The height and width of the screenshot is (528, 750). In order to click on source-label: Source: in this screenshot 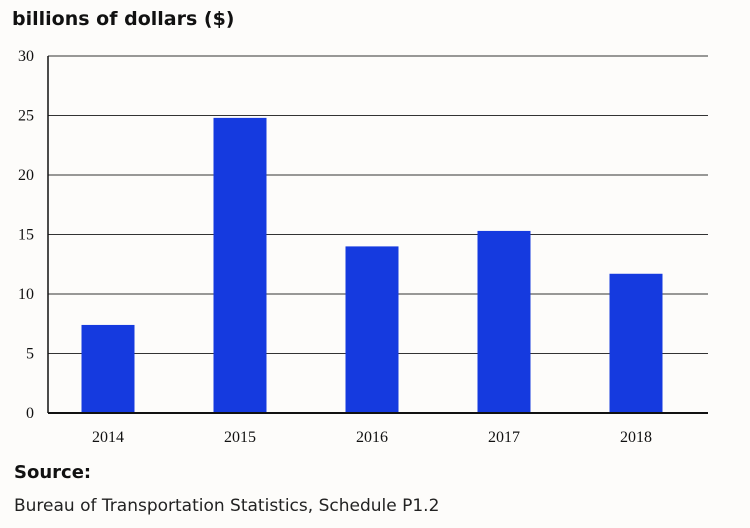, I will do `click(53, 472)`.